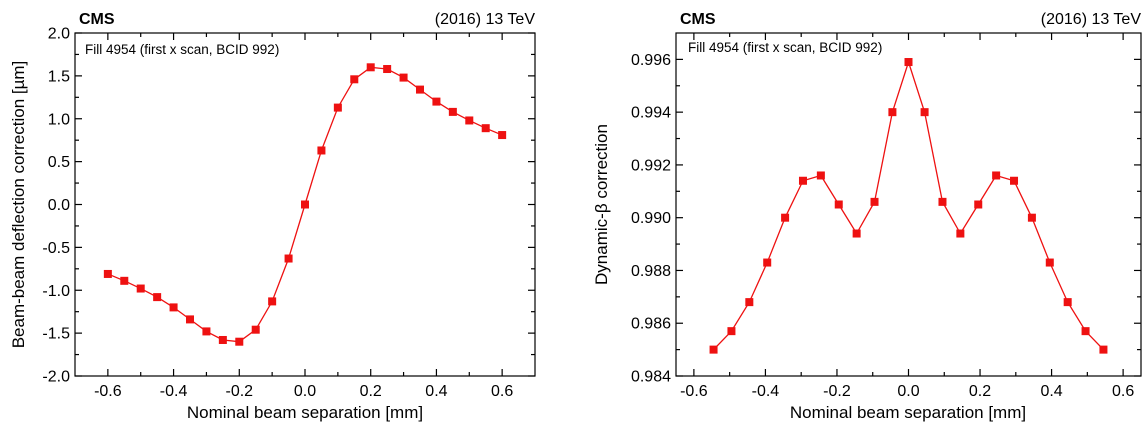 This screenshot has width=1148, height=427. I want to click on right-energy-label: (2016) 13 TeV, so click(1091, 19).